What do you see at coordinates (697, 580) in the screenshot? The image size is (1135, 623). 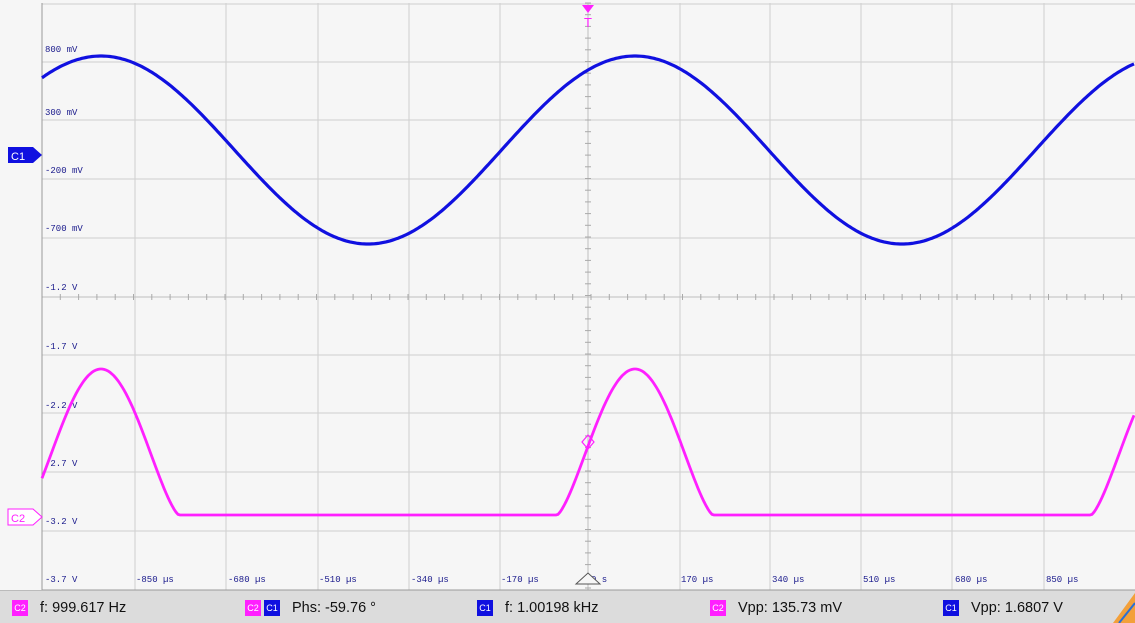 I see `x-tick-label: 170 µs` at bounding box center [697, 580].